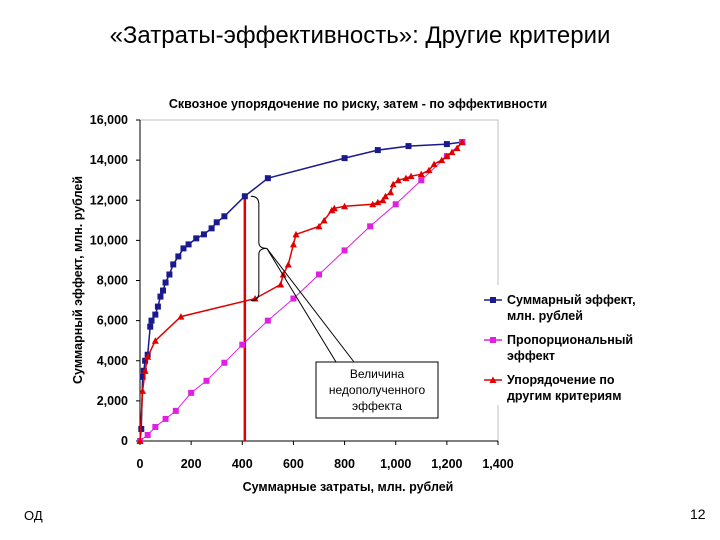  Describe the element at coordinates (446, 464) in the screenshot. I see `x-tick-label: 1,200` at that location.